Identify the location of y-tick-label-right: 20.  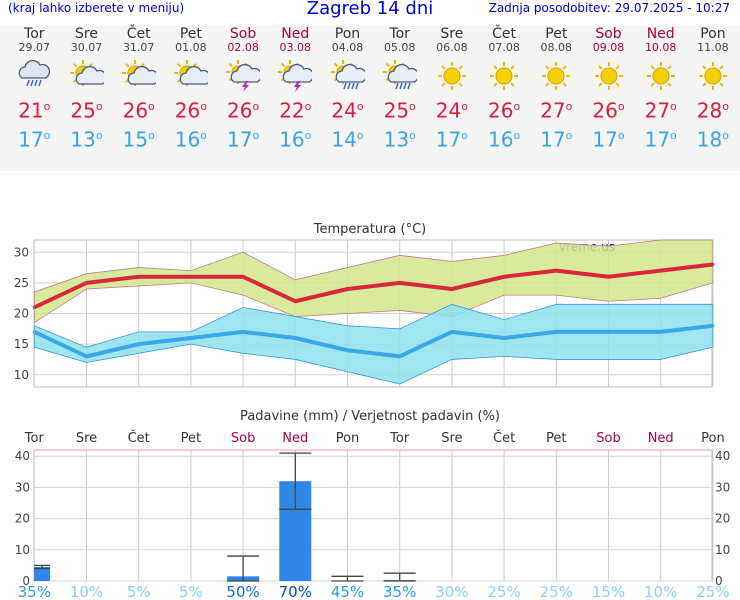
(722, 519).